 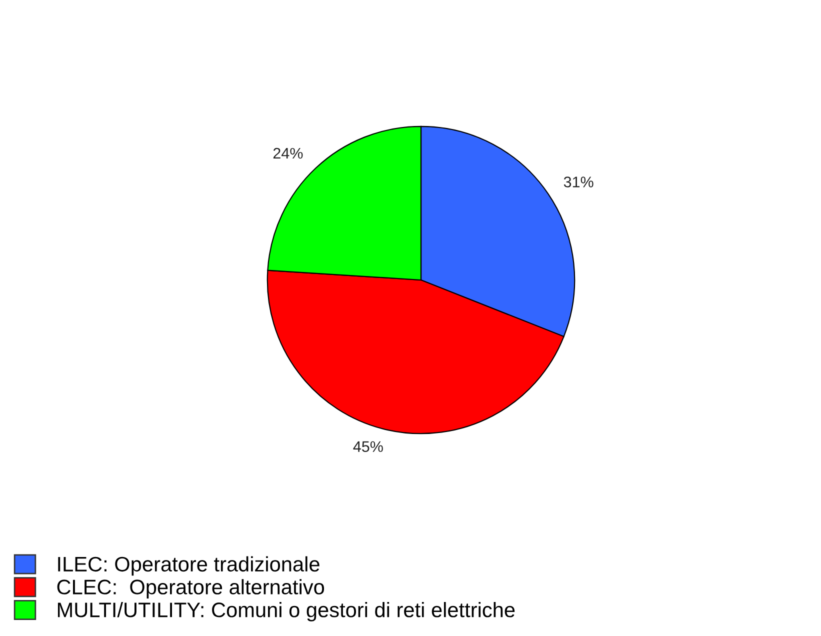 I want to click on data-label: 24%, so click(x=288, y=153).